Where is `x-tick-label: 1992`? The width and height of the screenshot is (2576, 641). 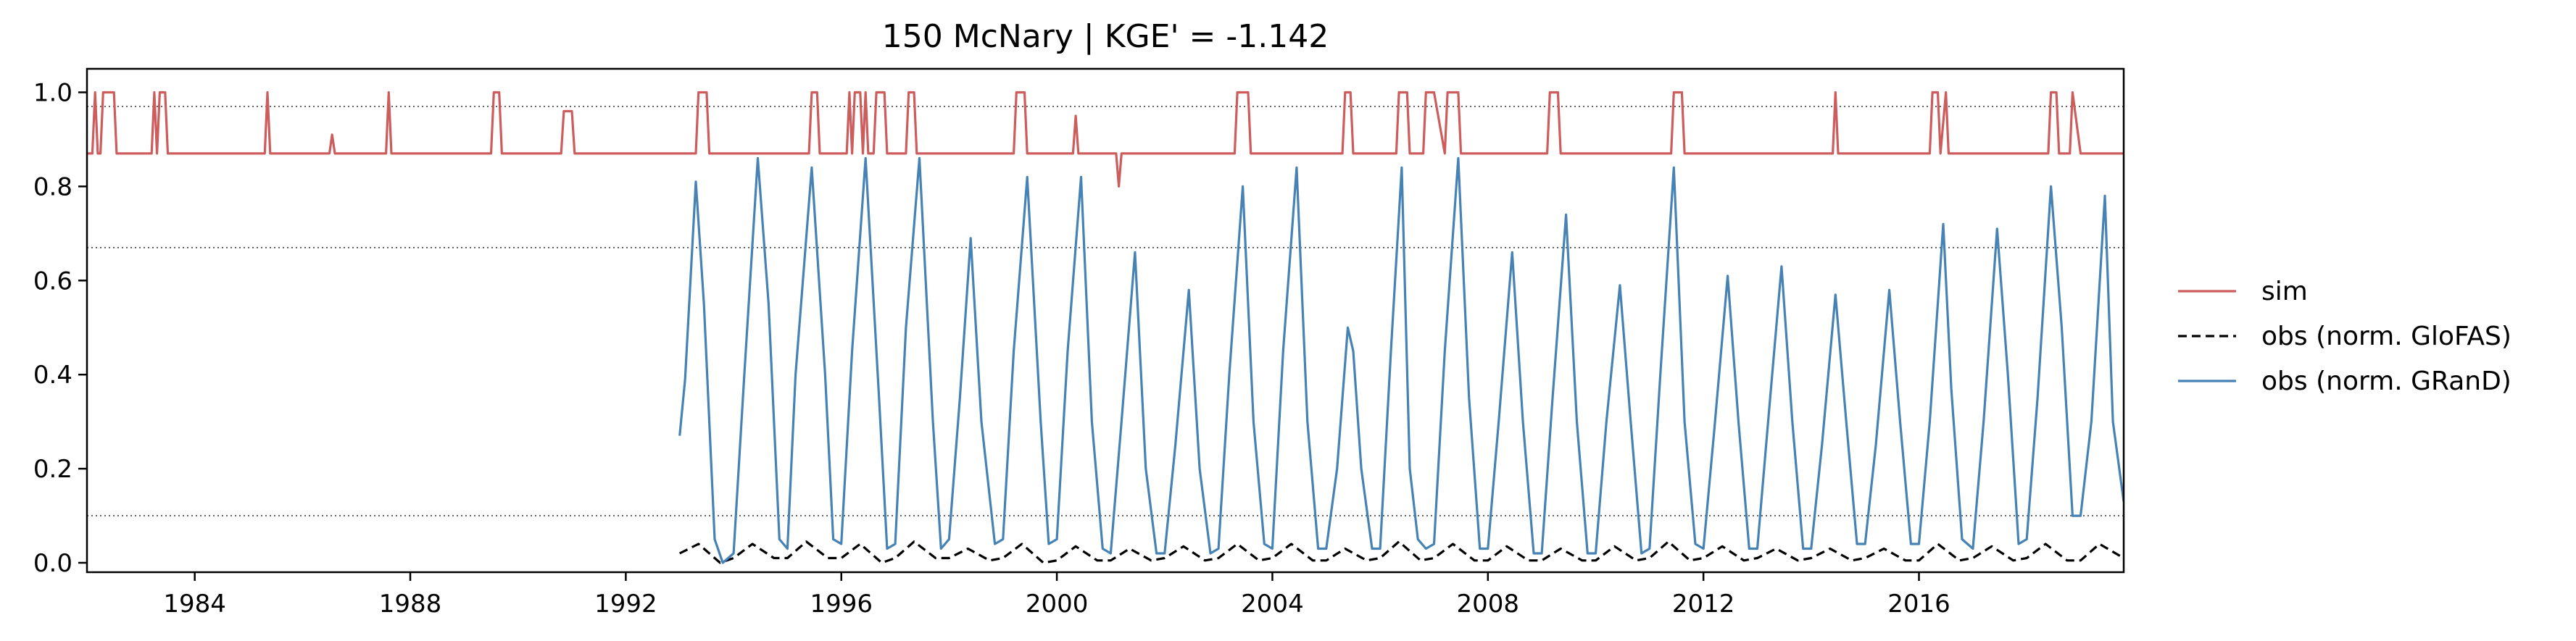
x-tick-label: 1992 is located at coordinates (625, 605).